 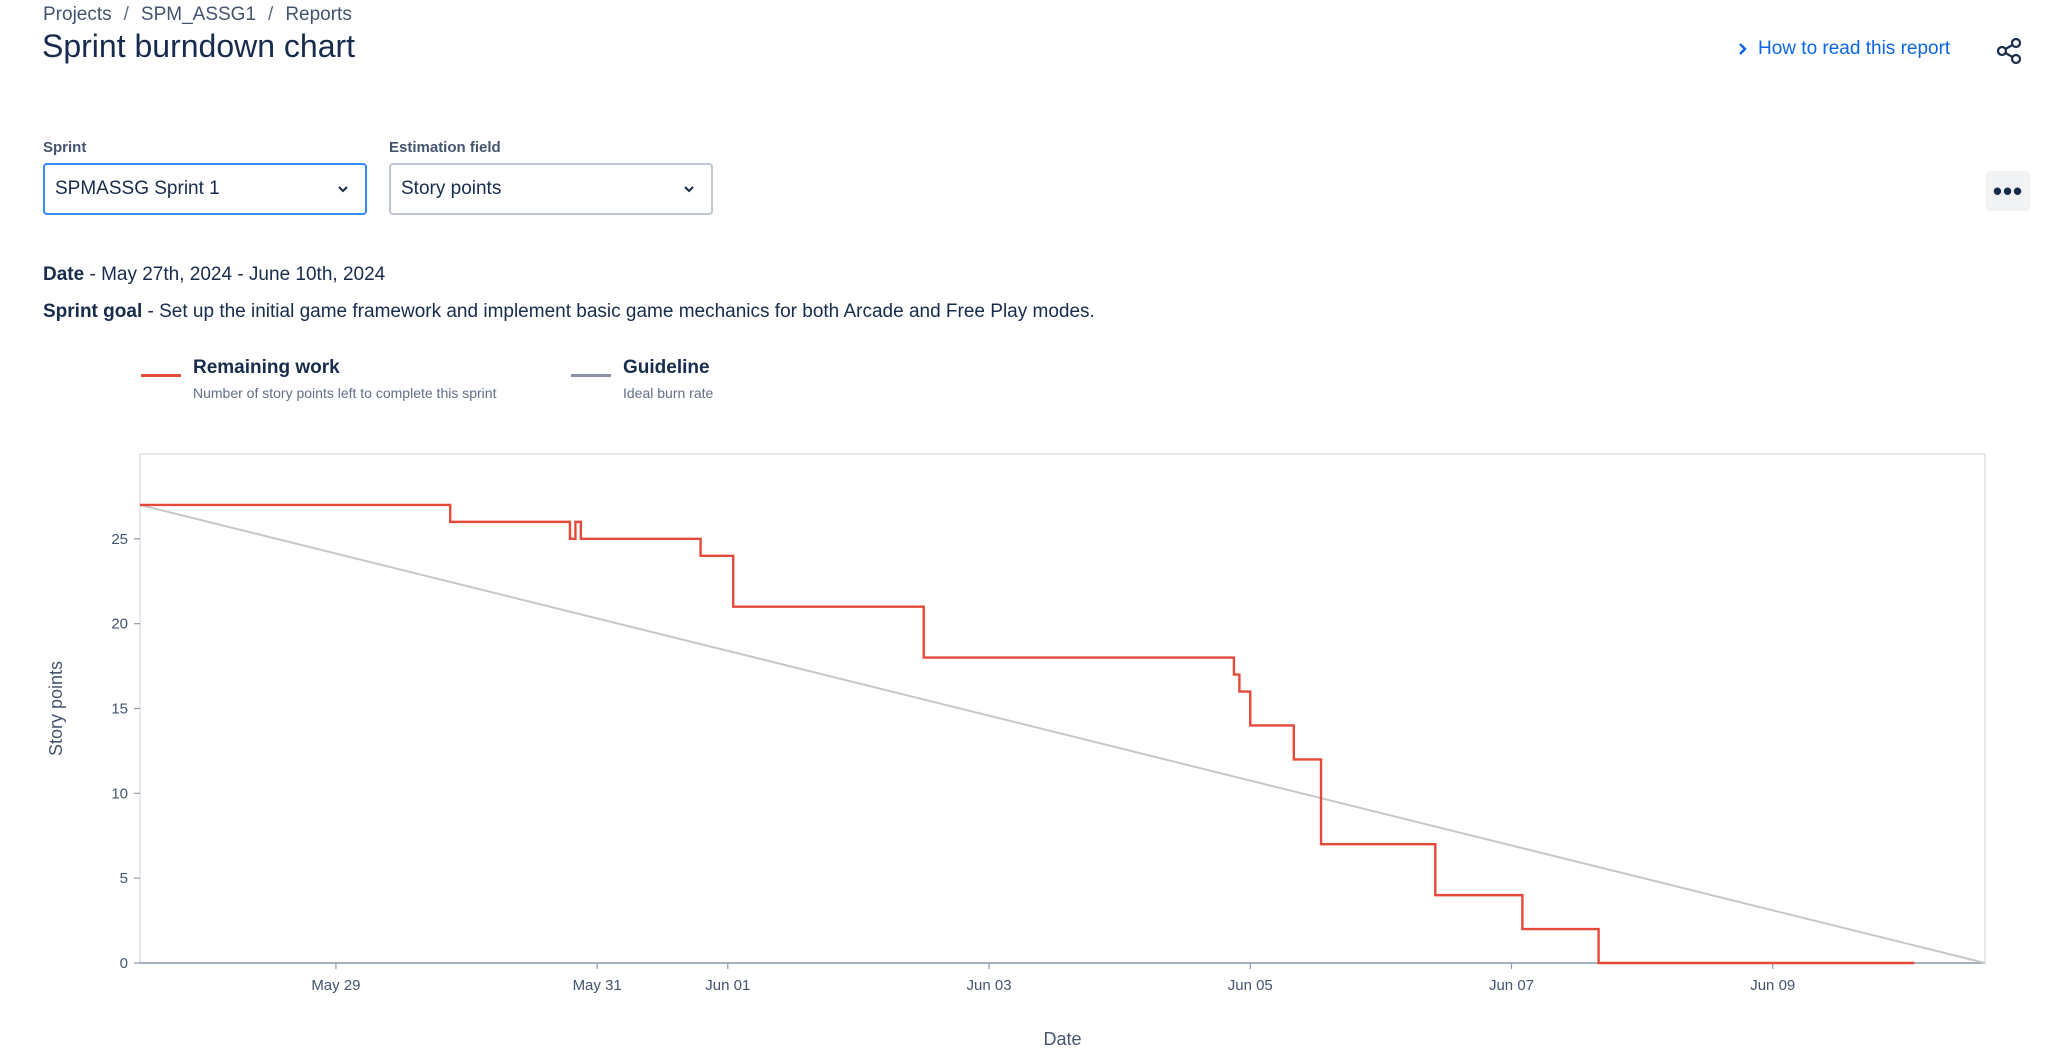 I want to click on estimation-field-label: Estimation field, so click(x=445, y=147).